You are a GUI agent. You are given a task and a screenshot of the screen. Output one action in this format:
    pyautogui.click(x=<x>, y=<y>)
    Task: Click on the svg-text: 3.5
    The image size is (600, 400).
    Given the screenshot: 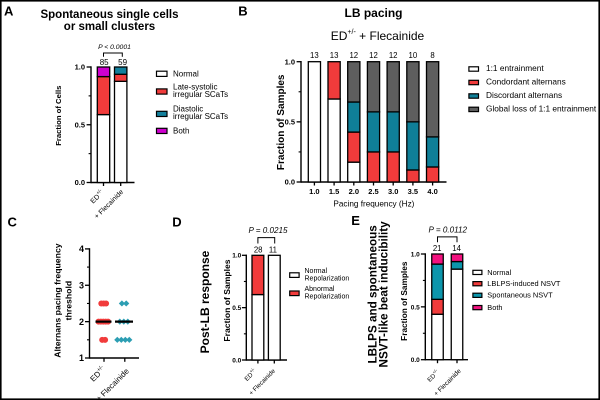 What is the action you would take?
    pyautogui.click(x=413, y=191)
    